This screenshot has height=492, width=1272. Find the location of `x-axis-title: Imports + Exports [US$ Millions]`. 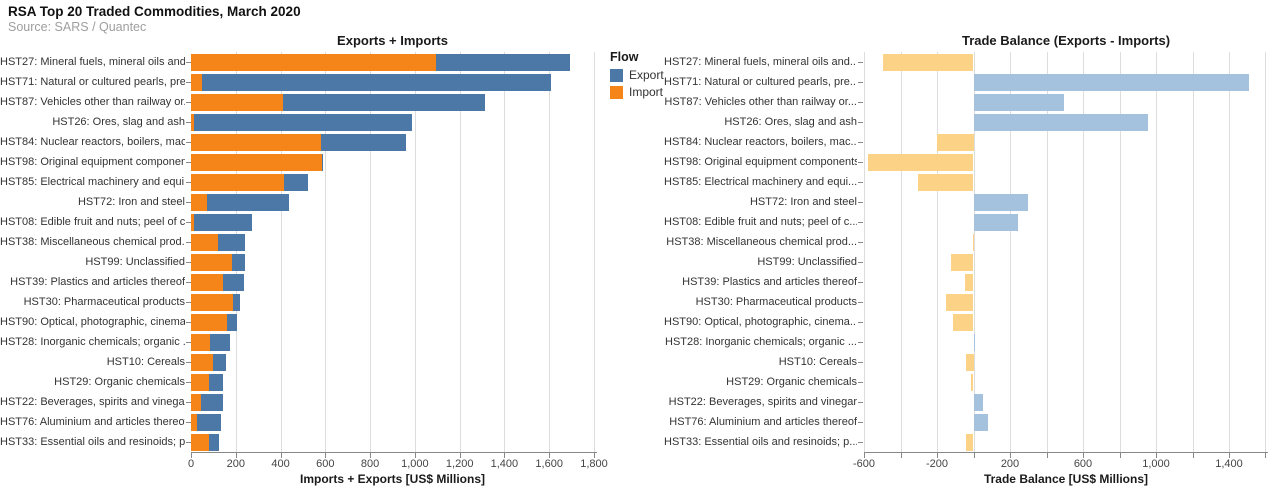

x-axis-title: Imports + Exports [US$ Millions] is located at coordinates (392, 479).